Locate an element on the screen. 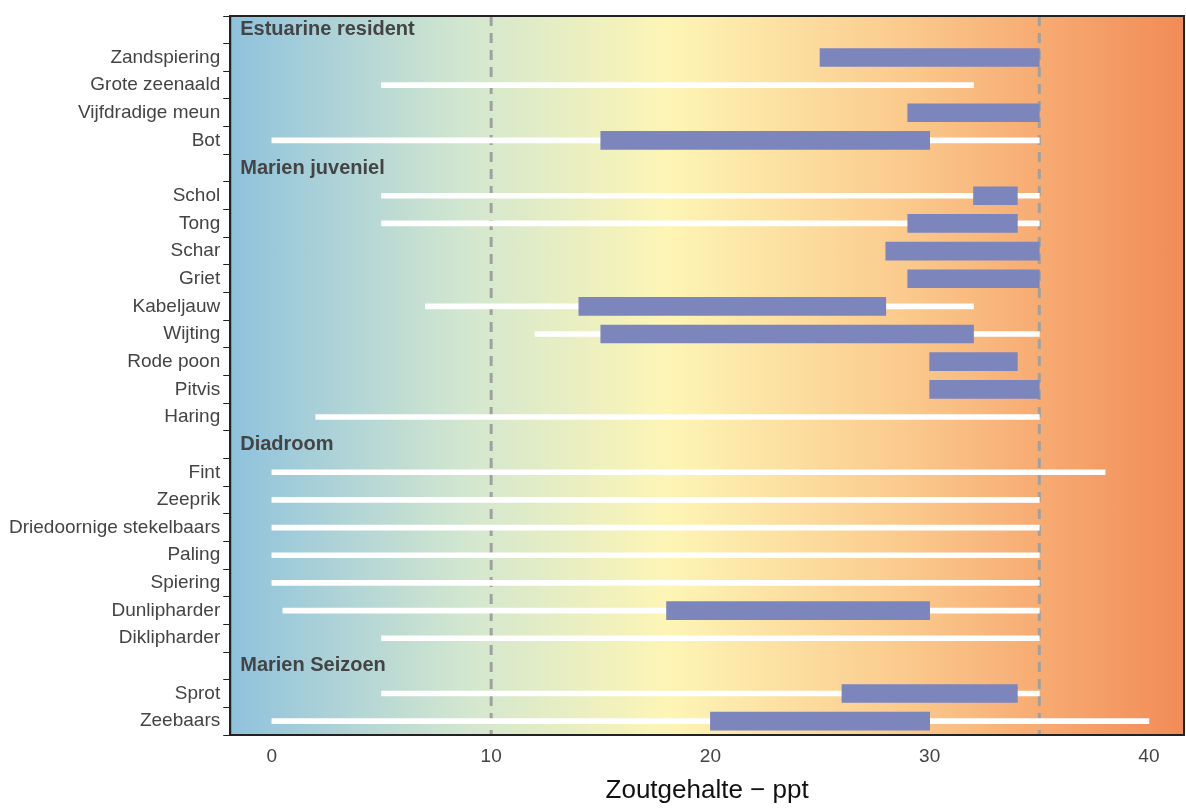 Image resolution: width=1186 pixels, height=812 pixels. y-tick-label: Schol is located at coordinates (196, 194).